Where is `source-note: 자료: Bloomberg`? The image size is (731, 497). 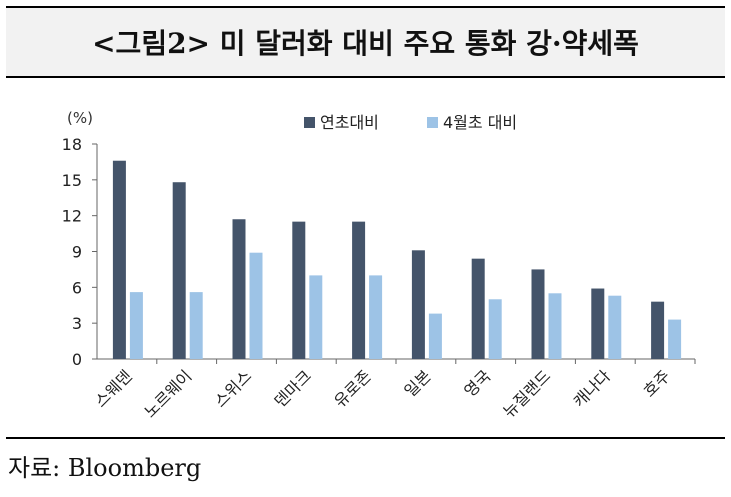 source-note: 자료: Bloomberg is located at coordinates (105, 468).